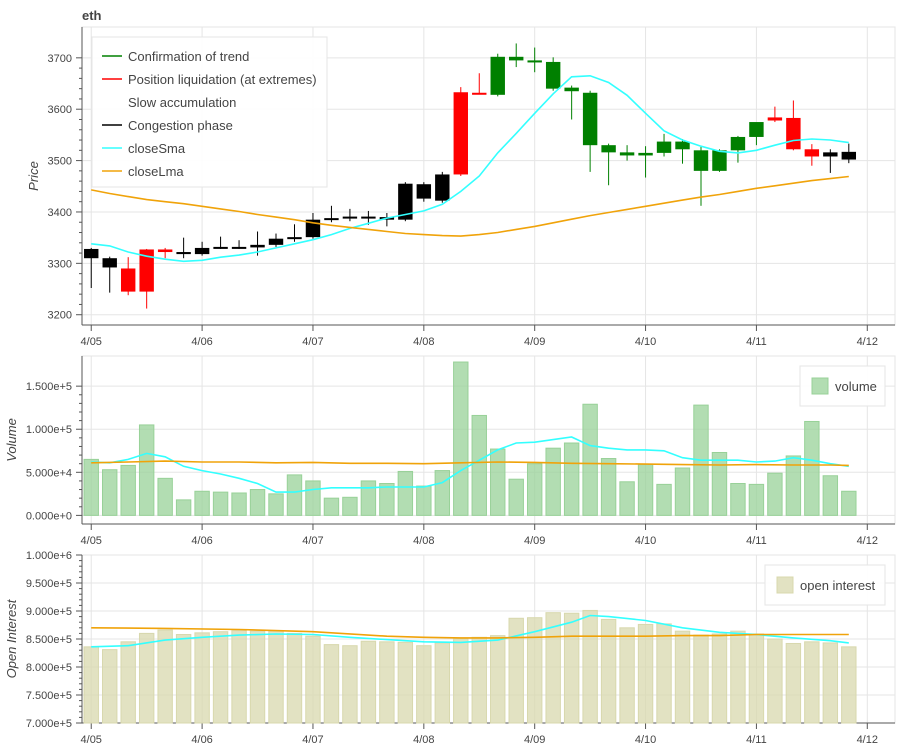  Describe the element at coordinates (33, 176) in the screenshot. I see `y-axis-title: Price` at that location.